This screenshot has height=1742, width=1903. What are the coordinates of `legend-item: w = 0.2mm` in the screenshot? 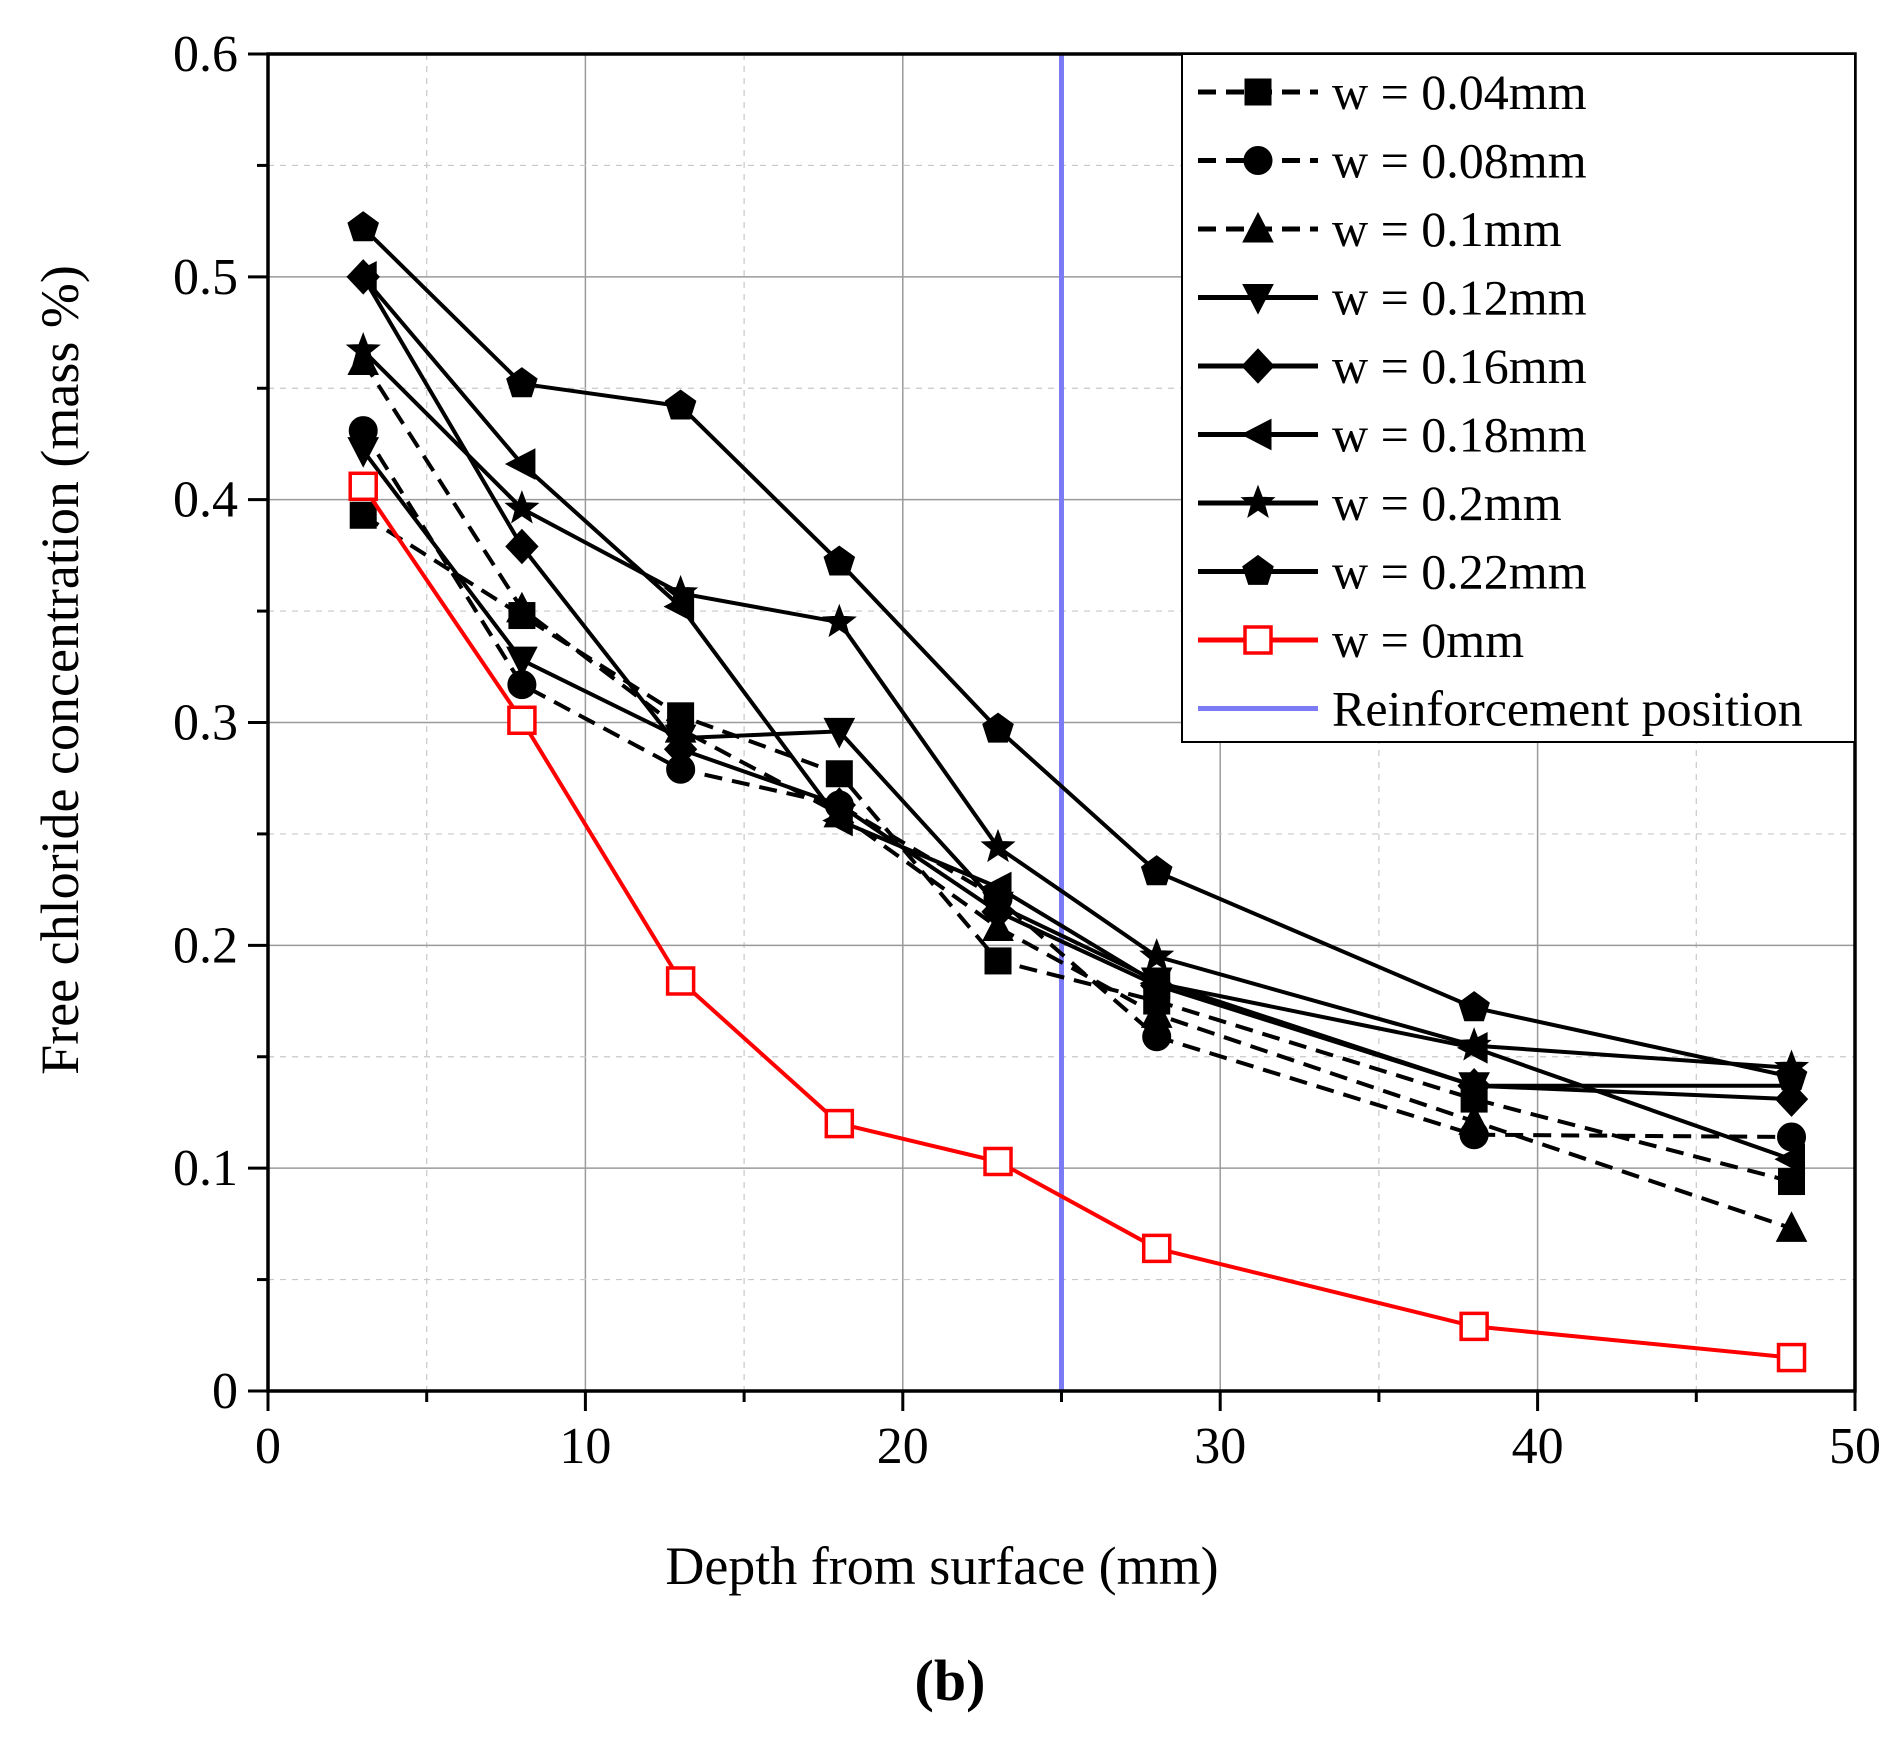 It's located at (1380, 503).